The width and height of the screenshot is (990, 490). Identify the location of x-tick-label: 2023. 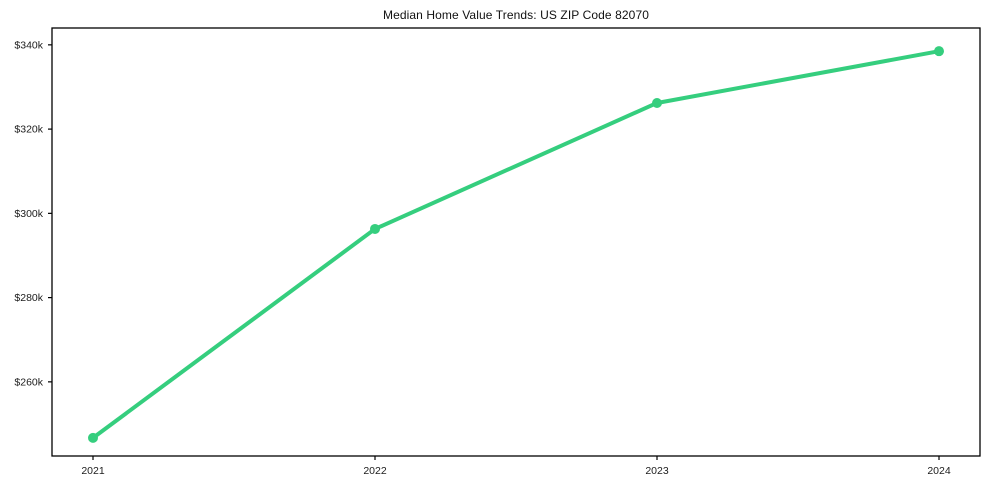
(657, 471).